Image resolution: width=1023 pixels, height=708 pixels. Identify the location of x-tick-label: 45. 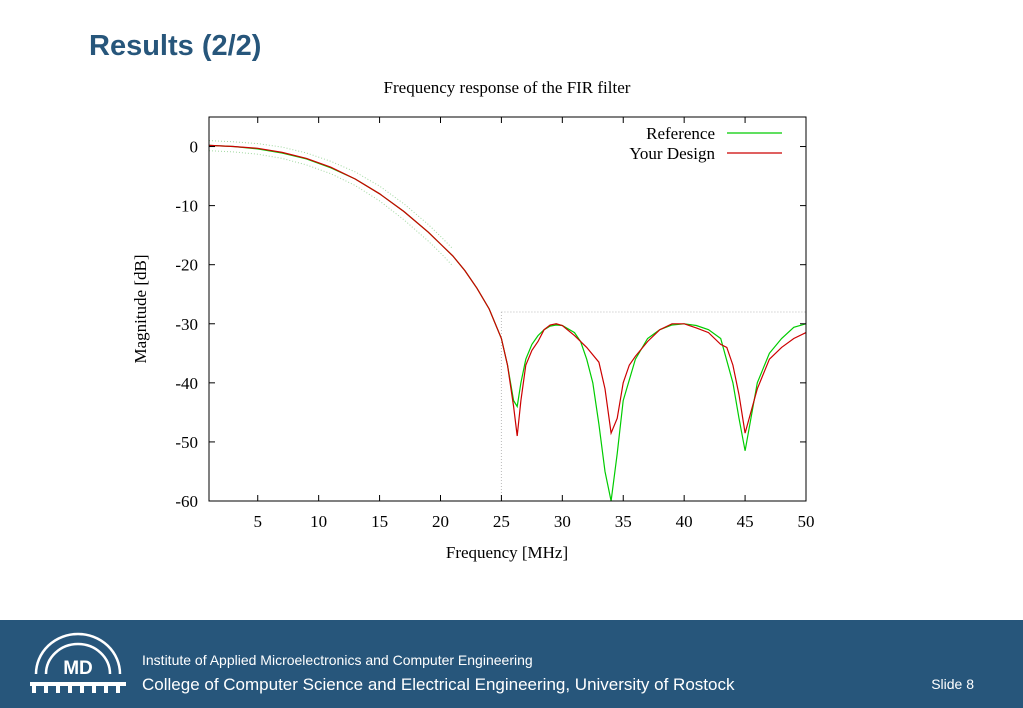
(745, 521).